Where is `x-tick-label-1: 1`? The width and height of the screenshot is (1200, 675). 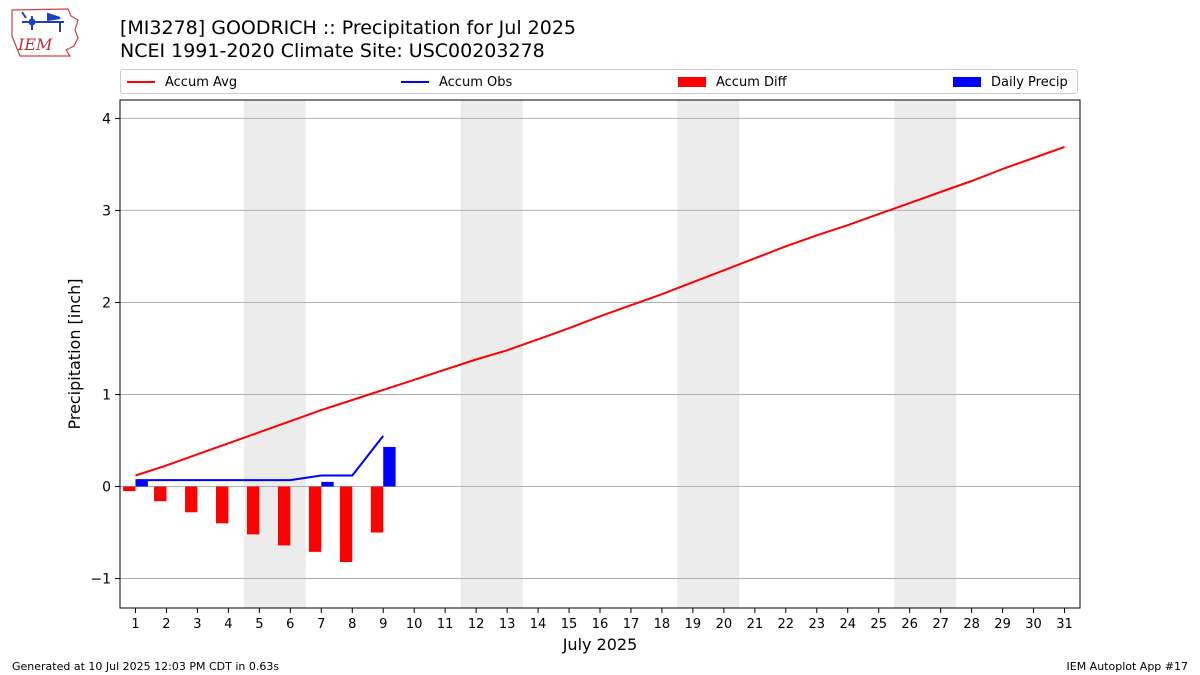
x-tick-label-1: 1 is located at coordinates (135, 624).